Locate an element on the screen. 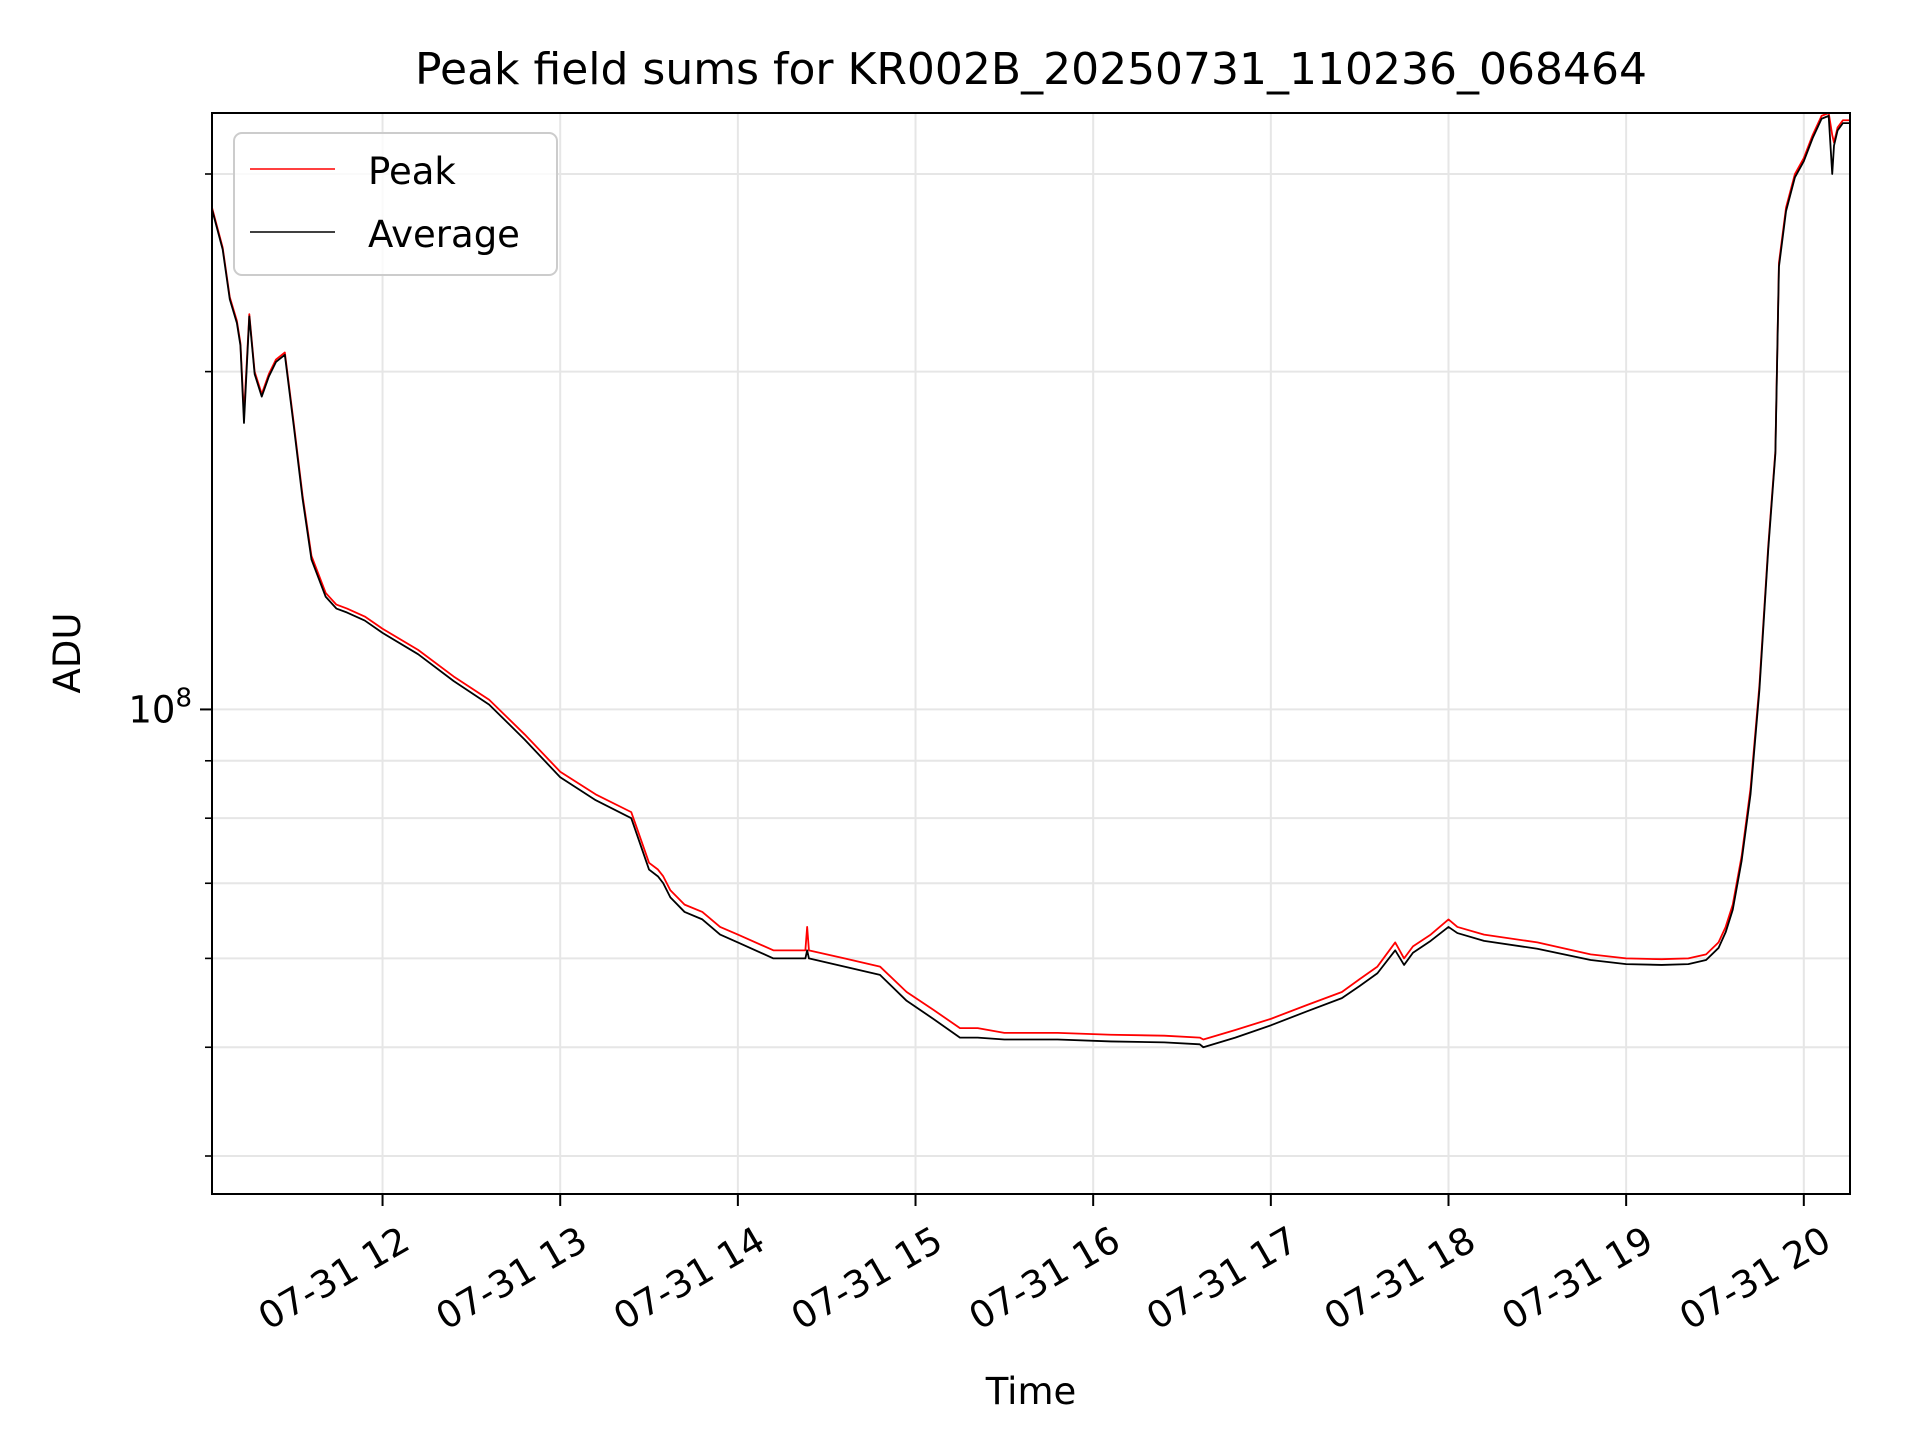 The image size is (1920, 1440). x-axis-label: Time is located at coordinates (1031, 1391).